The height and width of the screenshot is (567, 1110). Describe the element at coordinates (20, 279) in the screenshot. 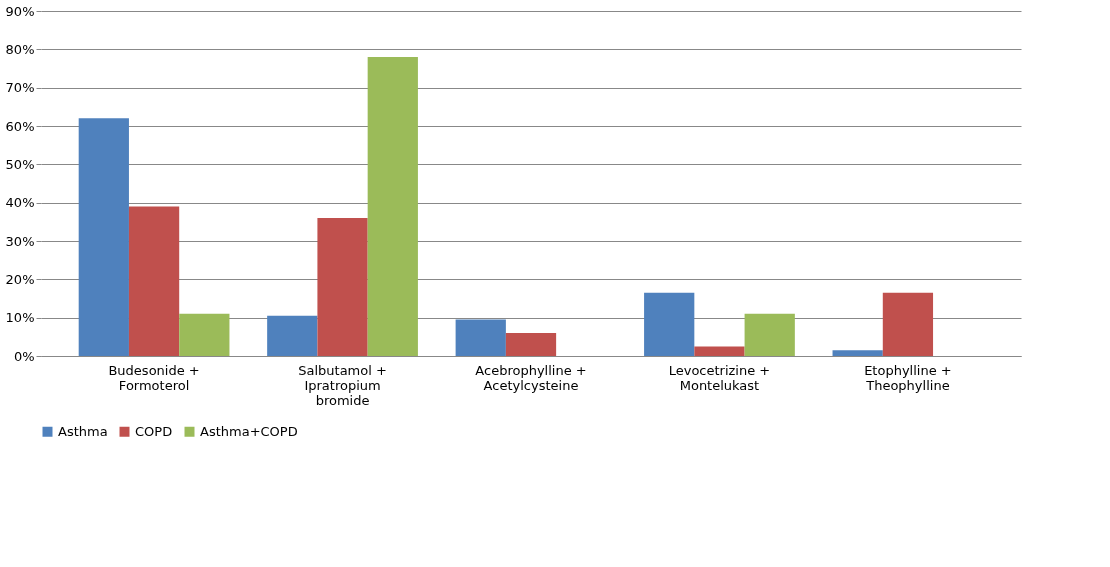

I see `y-tick-label: 20%` at that location.